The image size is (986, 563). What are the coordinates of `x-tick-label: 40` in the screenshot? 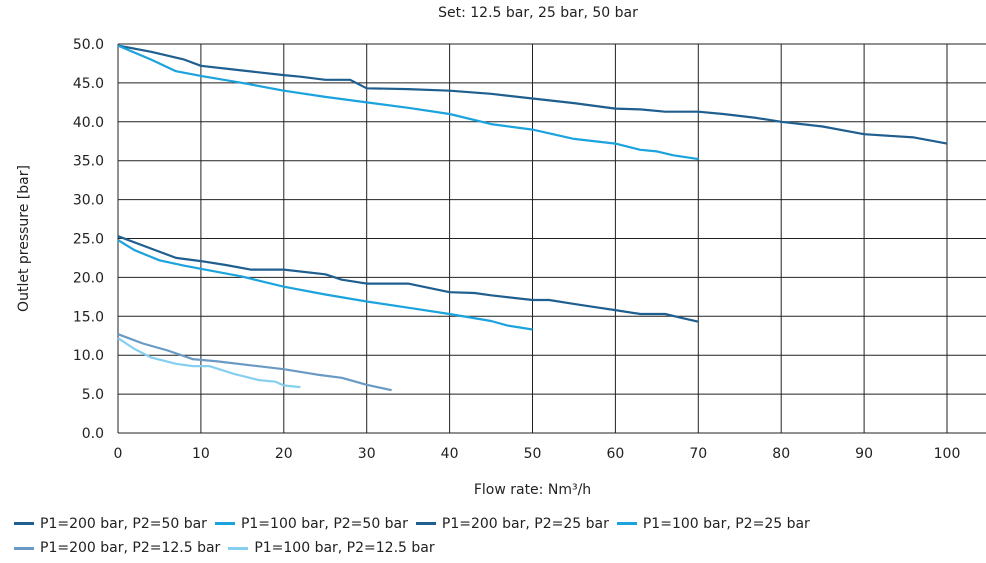 It's located at (450, 454).